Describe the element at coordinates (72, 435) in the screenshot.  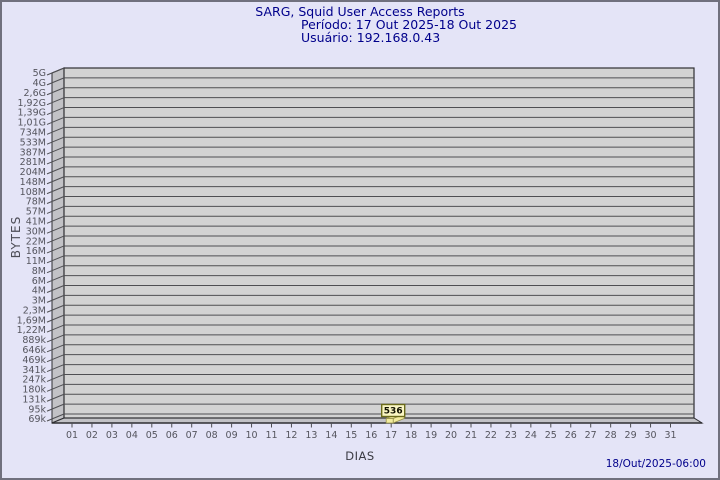
I see `x-tick-label: 01` at that location.